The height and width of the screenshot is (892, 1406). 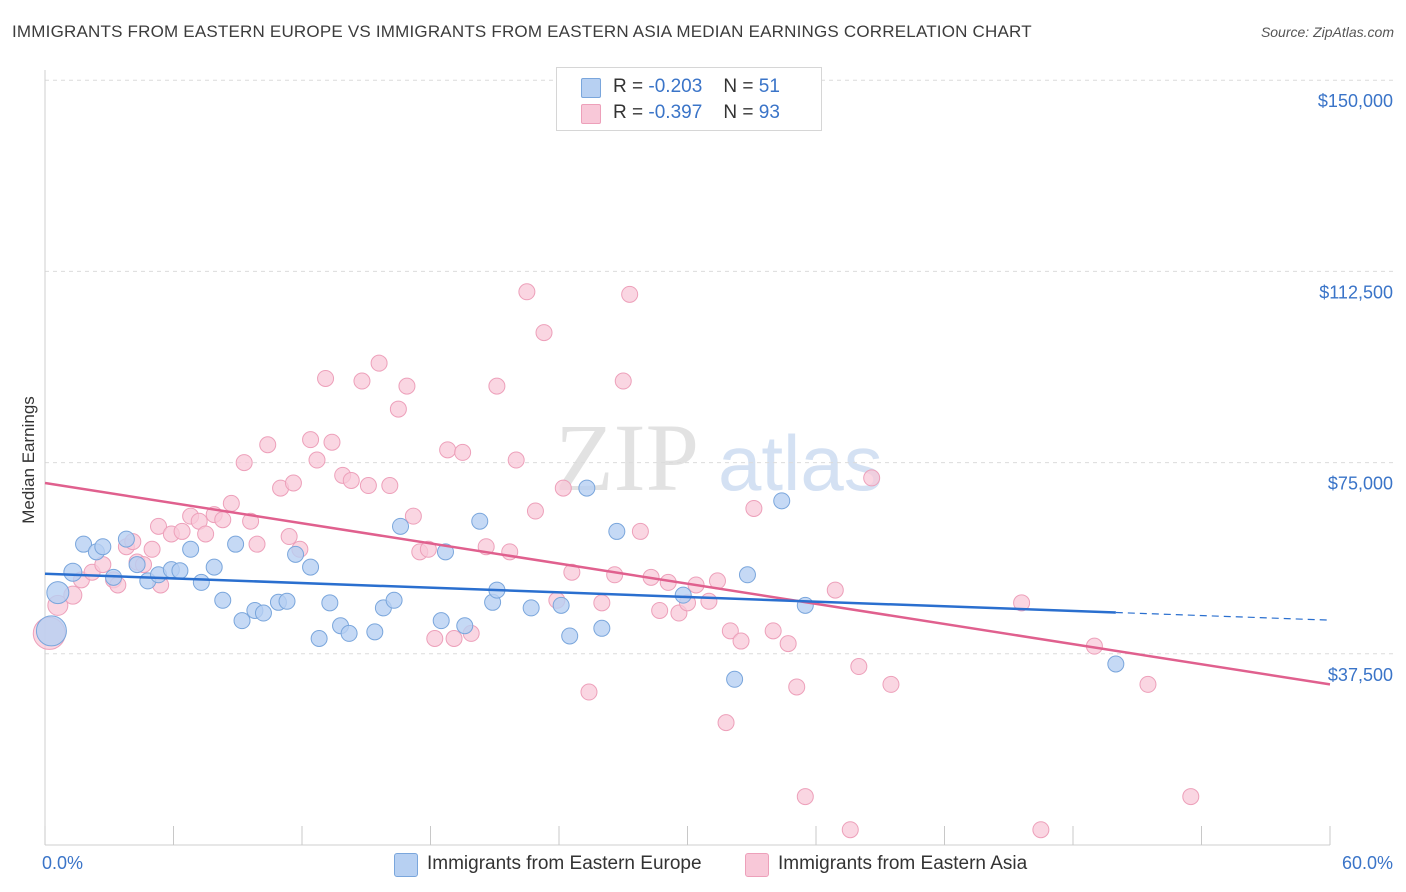 What do you see at coordinates (738, 86) in the screenshot?
I see `legend-n-label: N =` at bounding box center [738, 86].